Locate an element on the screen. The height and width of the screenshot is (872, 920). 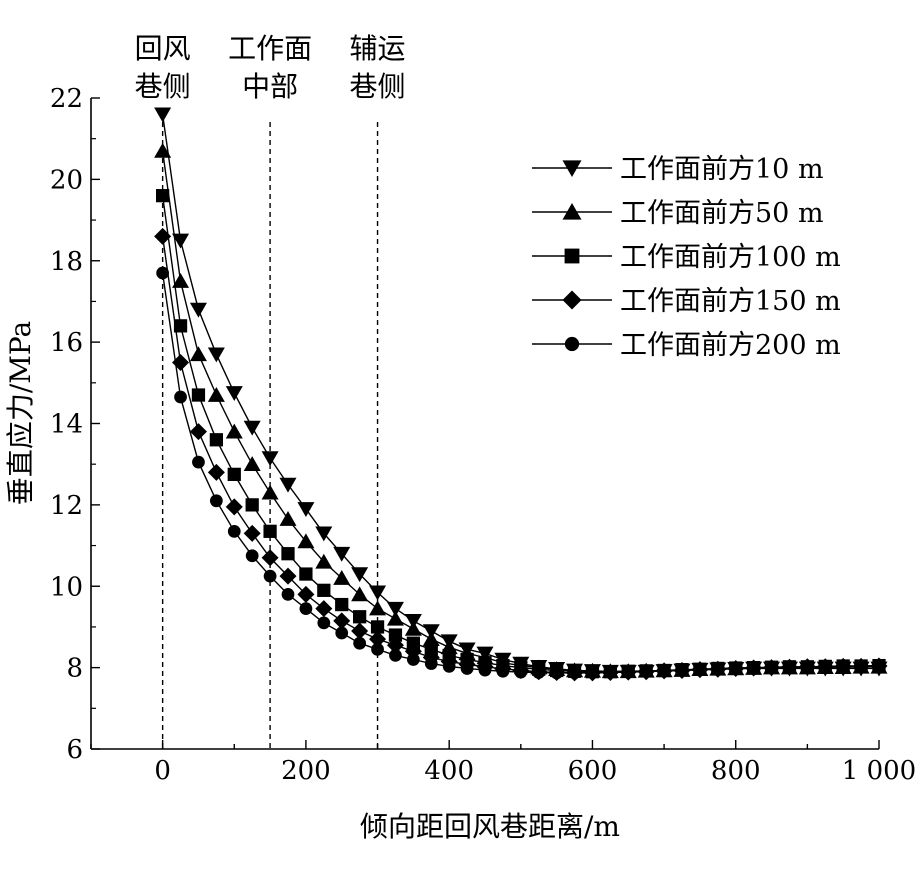
legend-entry: 工作面前方100 m is located at coordinates (686, 257).